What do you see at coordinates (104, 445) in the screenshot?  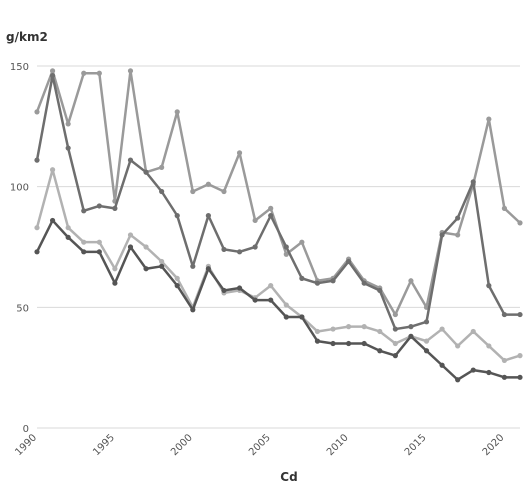 I see `x-tick-label: 1995` at bounding box center [104, 445].